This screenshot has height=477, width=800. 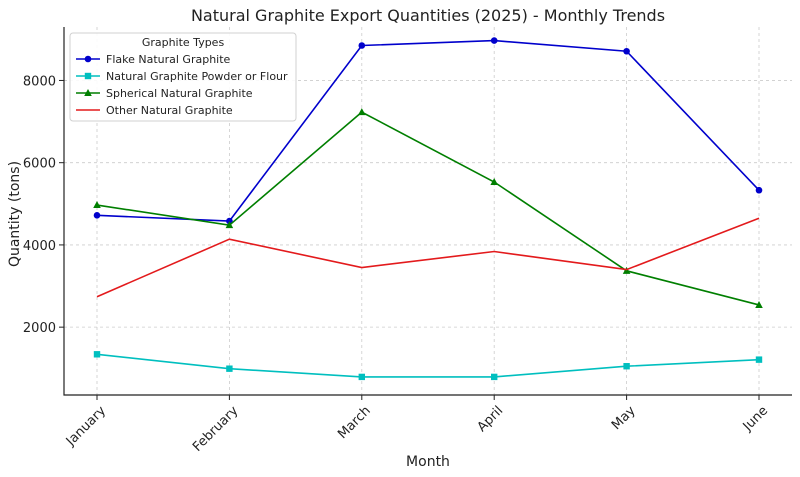 I want to click on legend-label: Spherical Natural Graphite, so click(x=179, y=93).